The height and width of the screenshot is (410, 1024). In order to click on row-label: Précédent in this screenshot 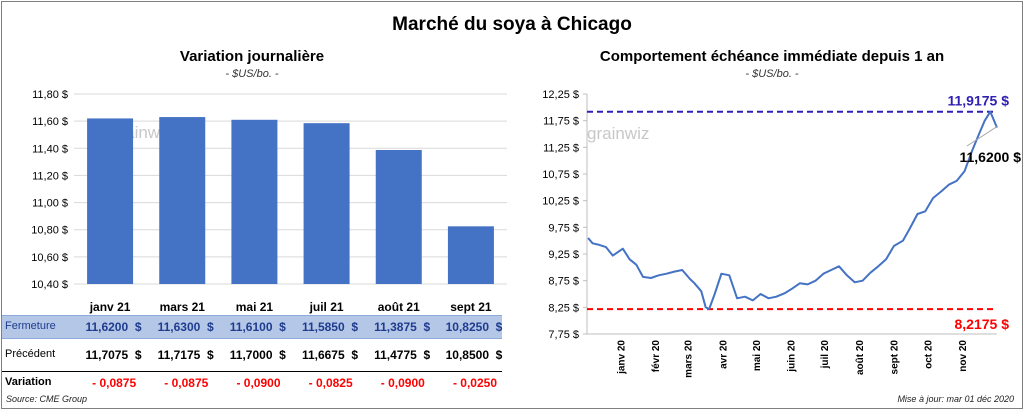, I will do `click(30, 354)`.